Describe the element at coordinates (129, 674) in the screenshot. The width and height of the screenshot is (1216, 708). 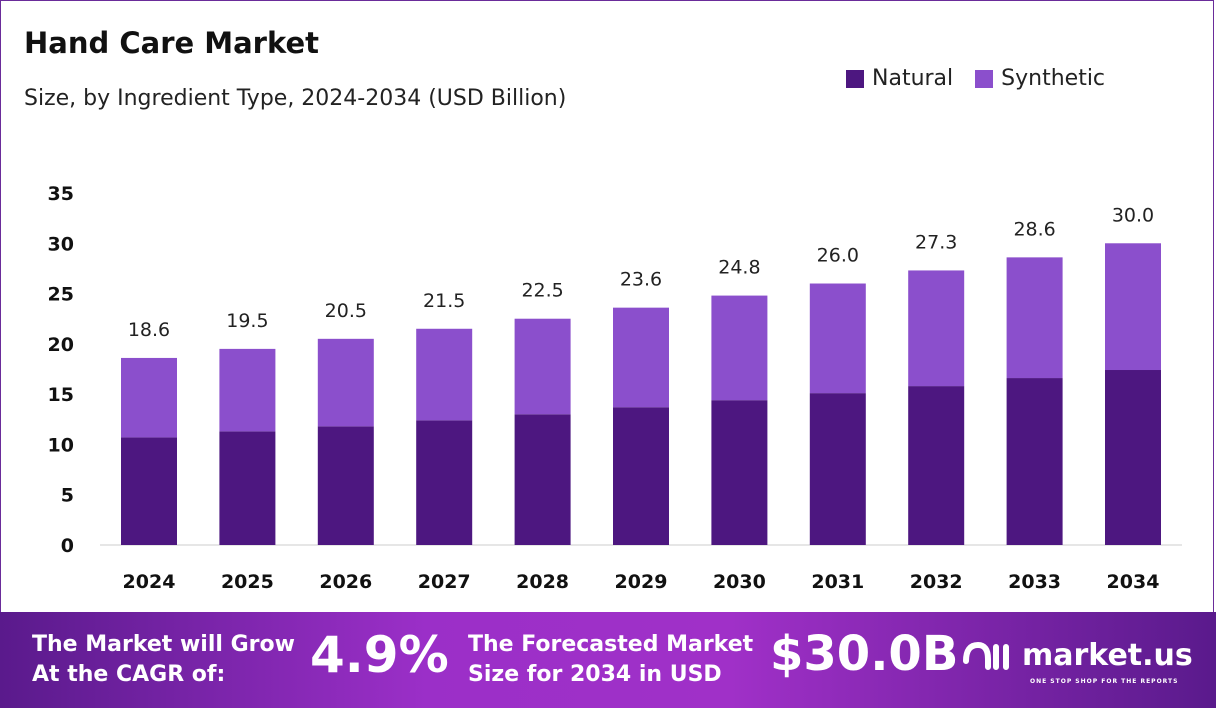
I see `cagr-label-line: At the CAGR of:` at that location.